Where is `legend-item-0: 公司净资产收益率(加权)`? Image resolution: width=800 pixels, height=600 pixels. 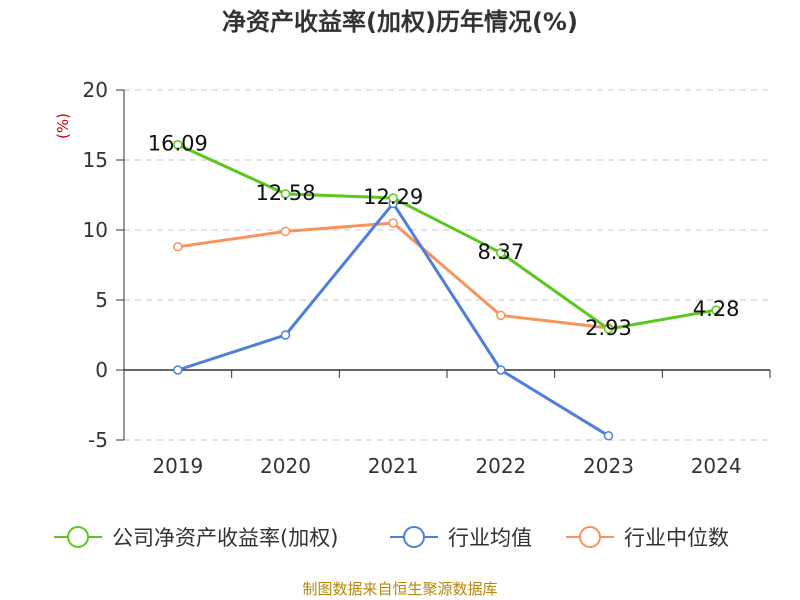
legend-item-0: 公司净资产收益率(加权) is located at coordinates (196, 538).